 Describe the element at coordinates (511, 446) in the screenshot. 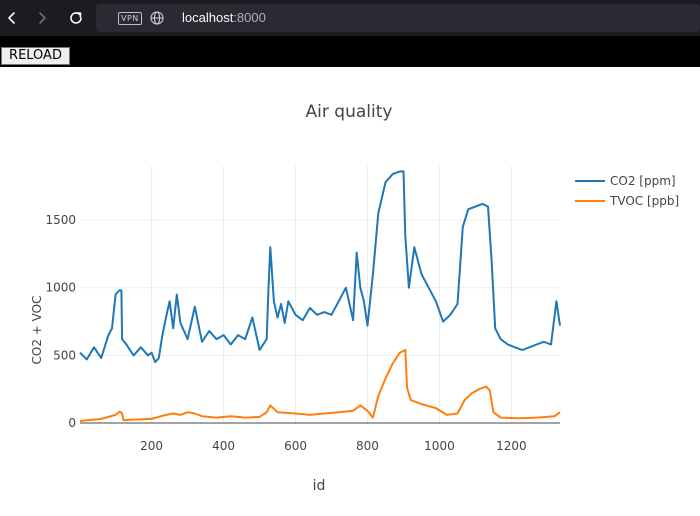

I see `x-tick-label: 1200` at that location.